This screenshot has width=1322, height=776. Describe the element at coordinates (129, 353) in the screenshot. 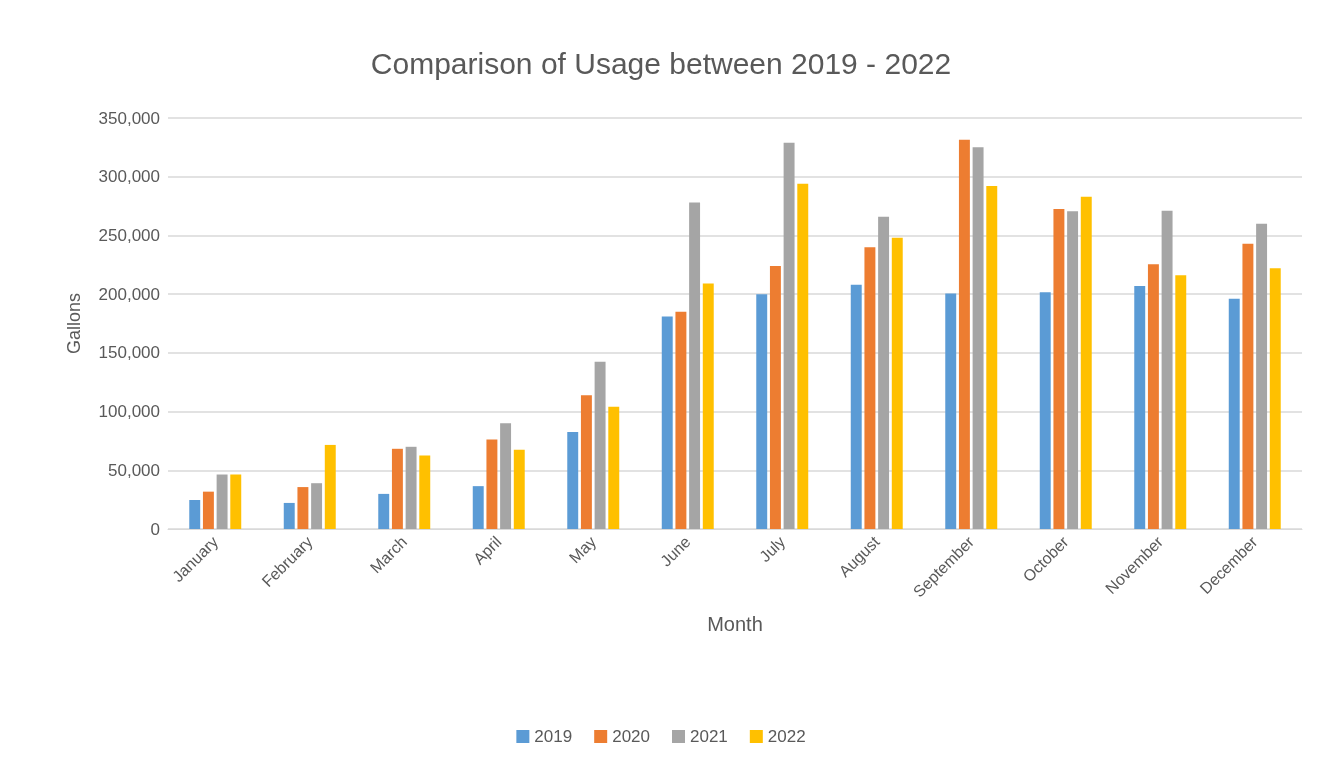

I see `y-tick-label: 150,000` at that location.